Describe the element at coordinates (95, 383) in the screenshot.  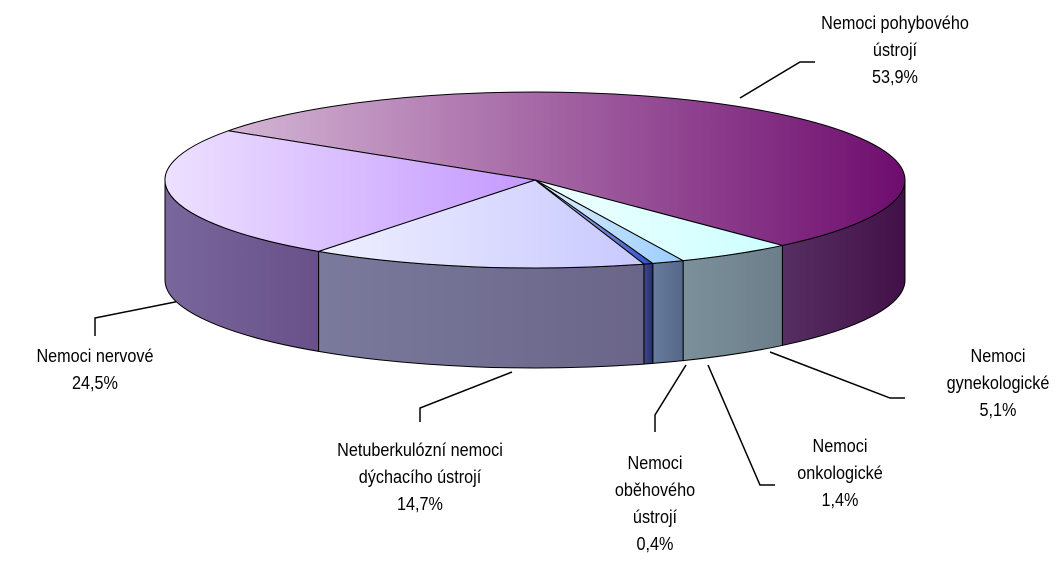
I see `value-label: 24,5%` at that location.